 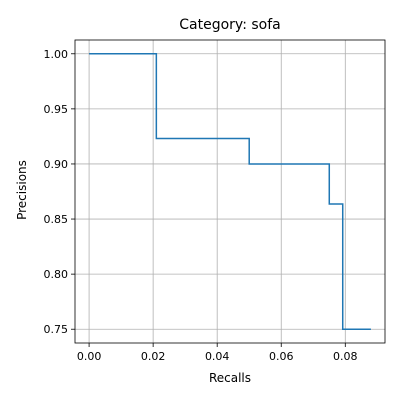 What do you see at coordinates (56, 274) in the screenshot?
I see `y-tick-label: 0.80` at bounding box center [56, 274].